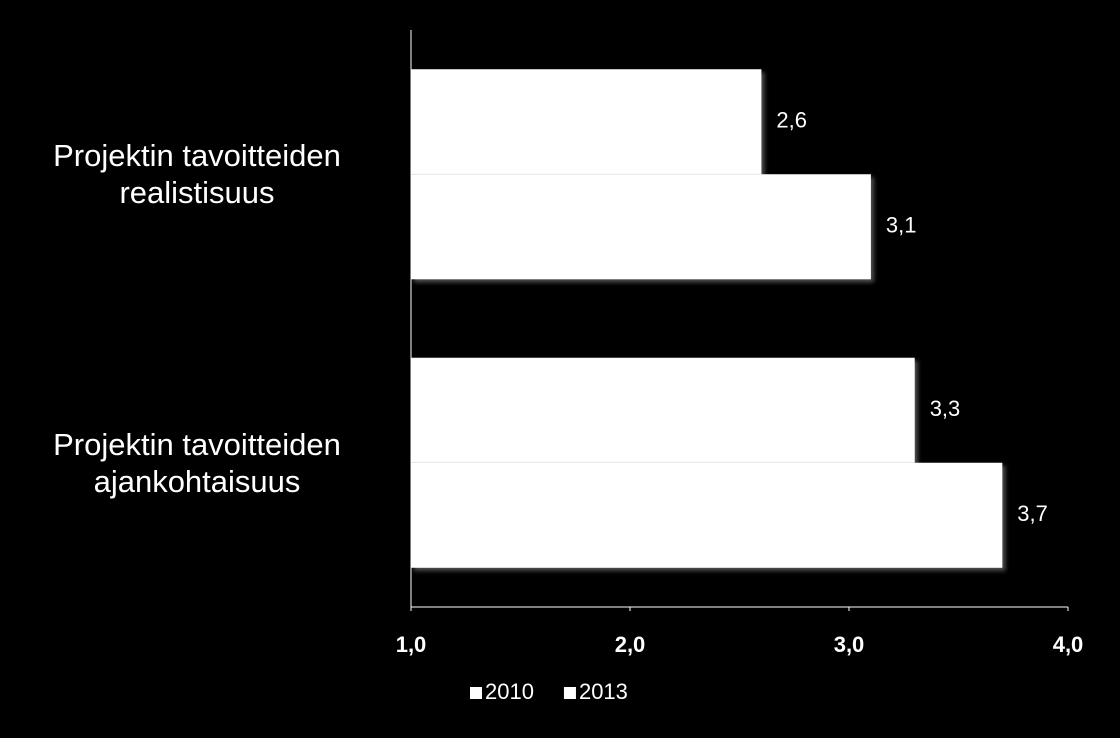 The height and width of the screenshot is (738, 1120). What do you see at coordinates (791, 120) in the screenshot?
I see `value-label: 2,6` at bounding box center [791, 120].